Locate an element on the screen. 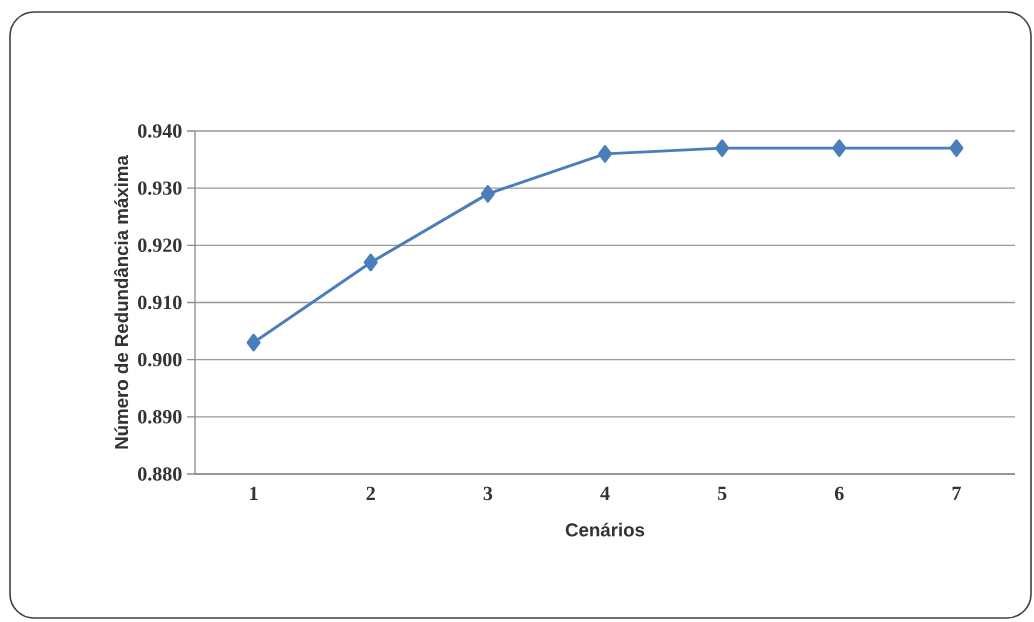 The height and width of the screenshot is (622, 1034). y-tick-label: 0.930 is located at coordinates (160, 188).